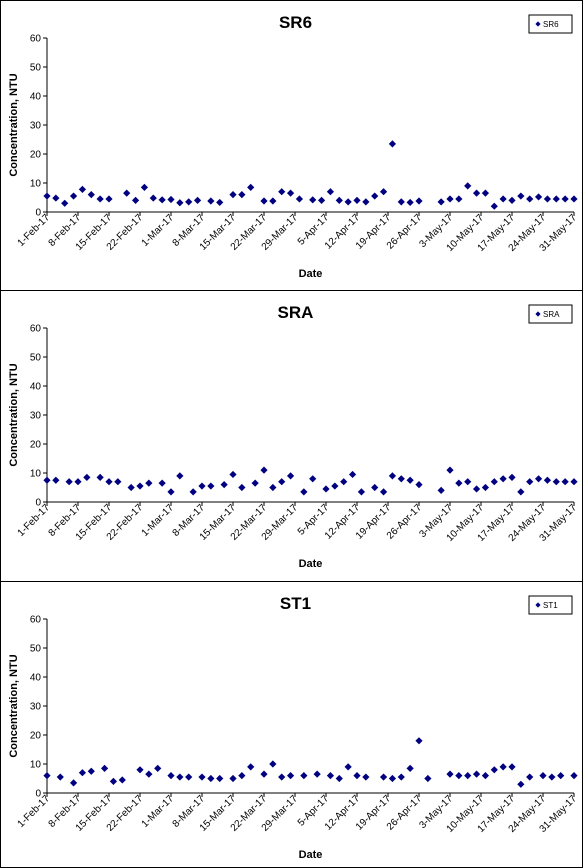 The width and height of the screenshot is (585, 868). What do you see at coordinates (311, 855) in the screenshot?
I see `x-axis-label: Date` at bounding box center [311, 855].